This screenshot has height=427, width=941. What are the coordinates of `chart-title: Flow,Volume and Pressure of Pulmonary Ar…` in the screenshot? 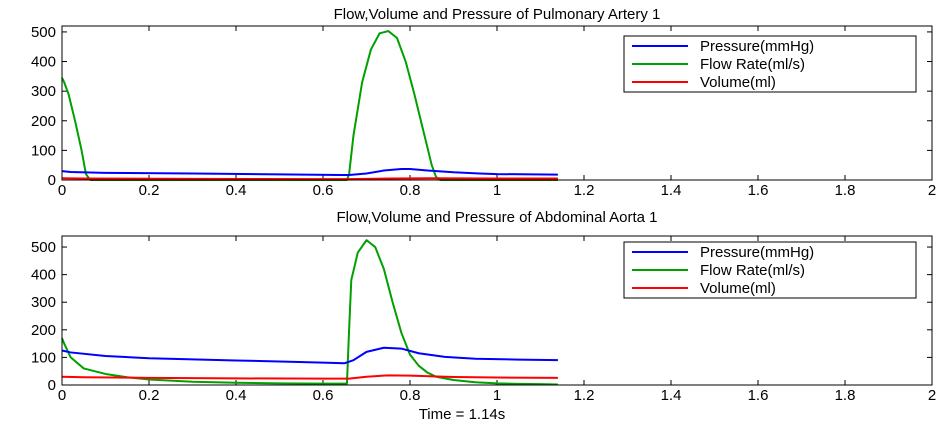 It's located at (497, 14).